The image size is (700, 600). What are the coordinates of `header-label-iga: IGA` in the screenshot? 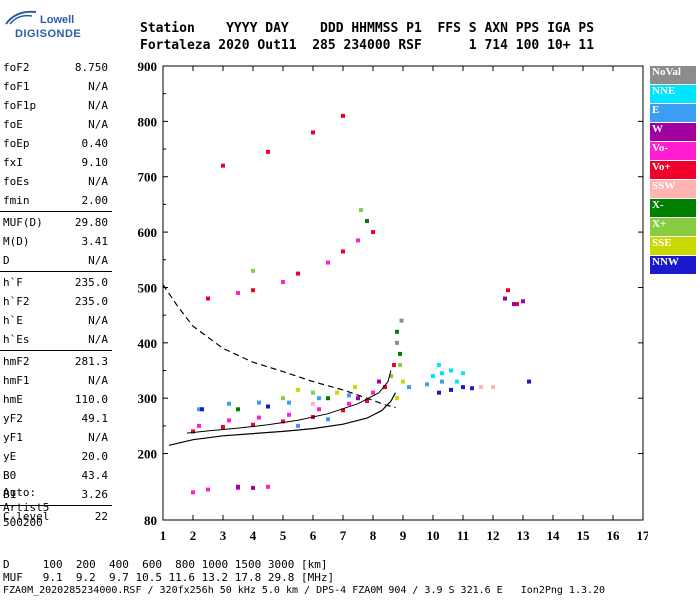 It's located at (559, 28).